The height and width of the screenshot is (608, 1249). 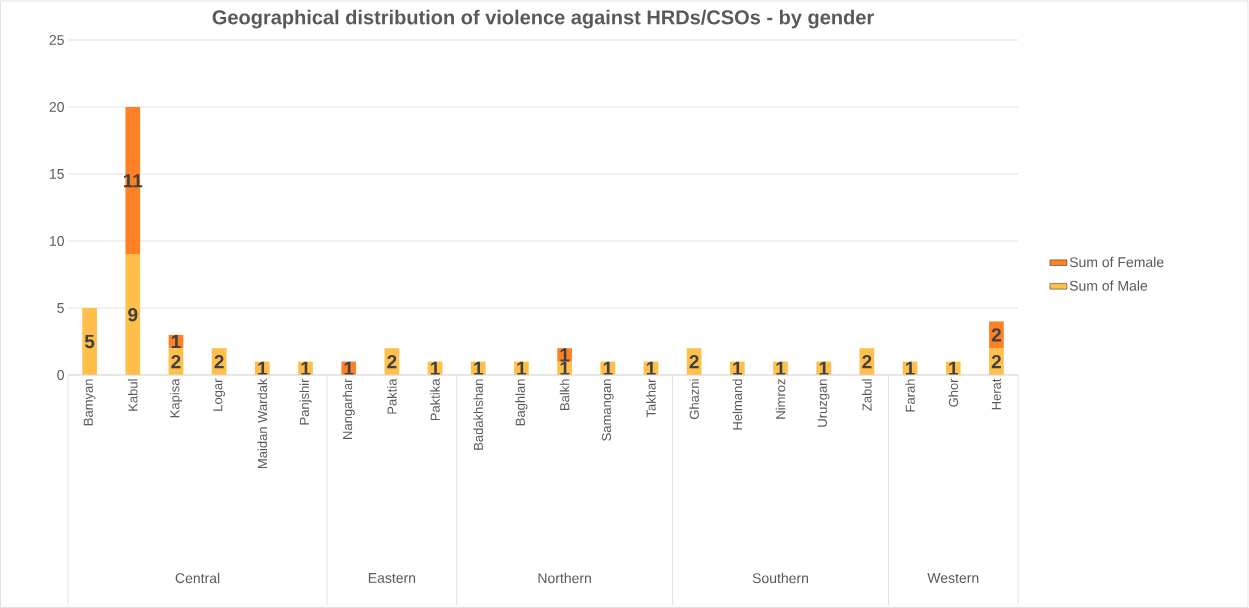 What do you see at coordinates (953, 392) in the screenshot?
I see `x-tick-label: Ghor` at bounding box center [953, 392].